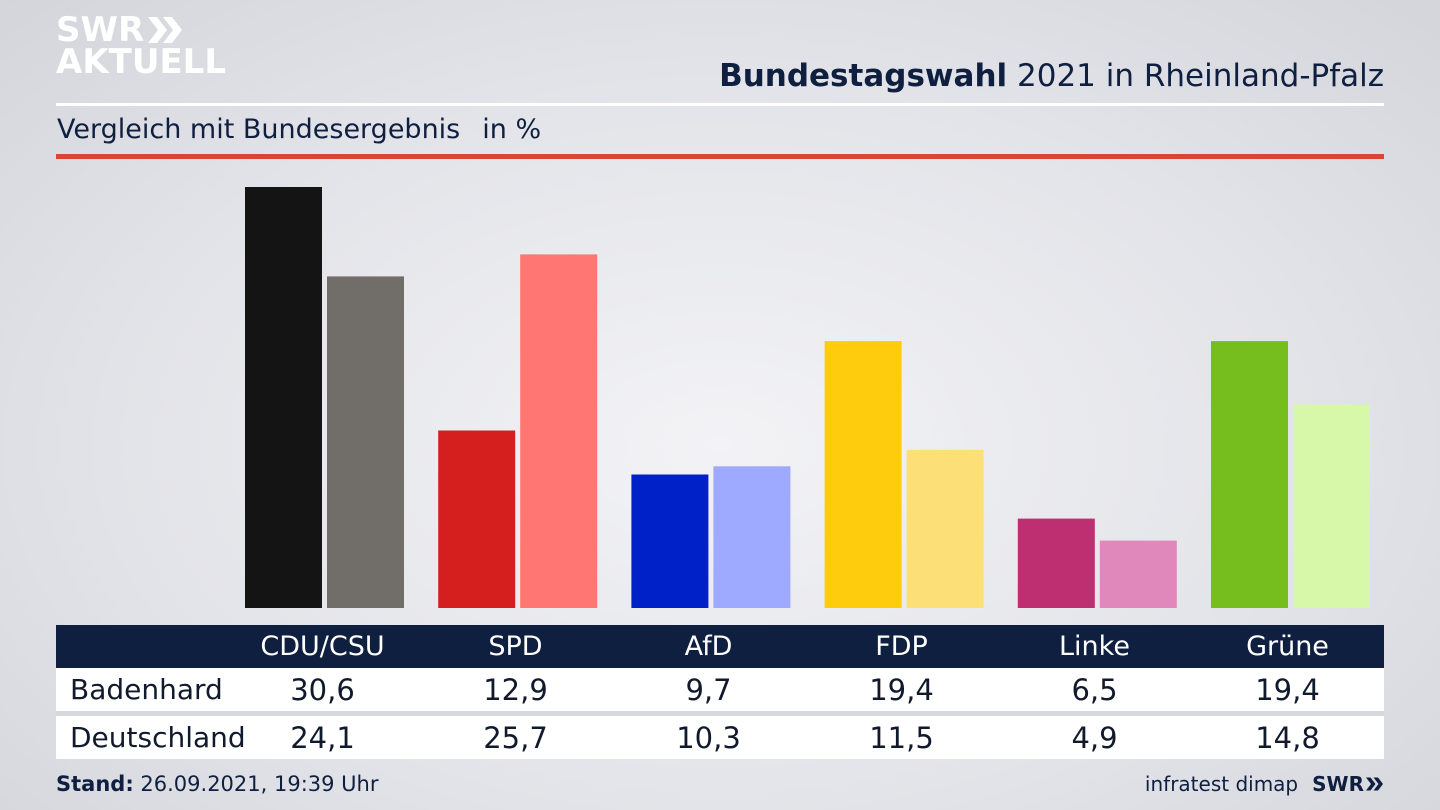  What do you see at coordinates (720, 156) in the screenshot?
I see `accent-divider` at bounding box center [720, 156].